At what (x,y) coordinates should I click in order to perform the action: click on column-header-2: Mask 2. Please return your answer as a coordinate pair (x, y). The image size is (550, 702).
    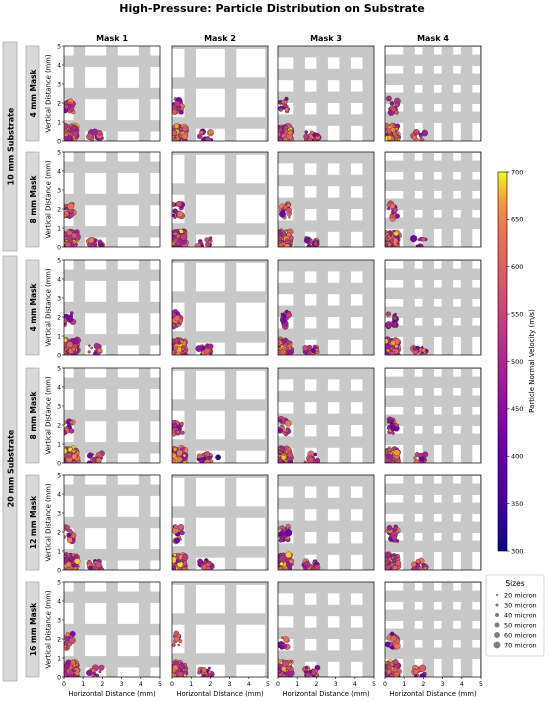
    Looking at the image, I should click on (220, 38).